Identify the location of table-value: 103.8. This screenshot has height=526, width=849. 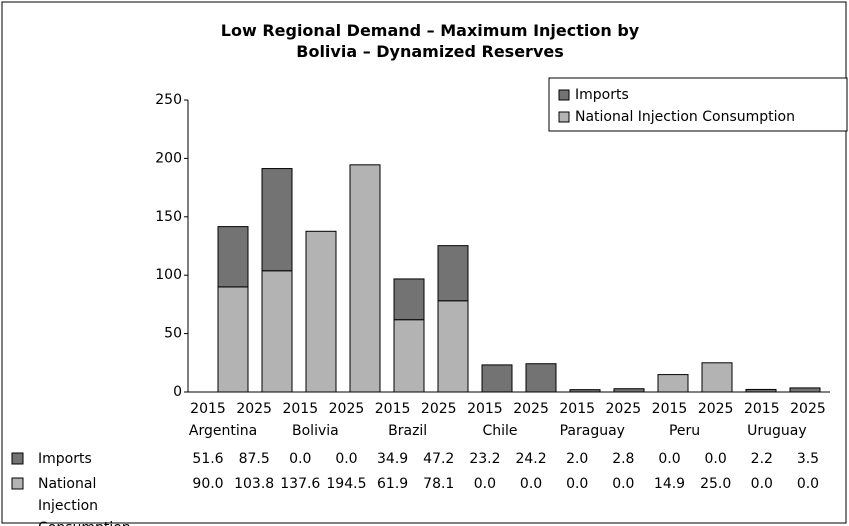
(254, 484).